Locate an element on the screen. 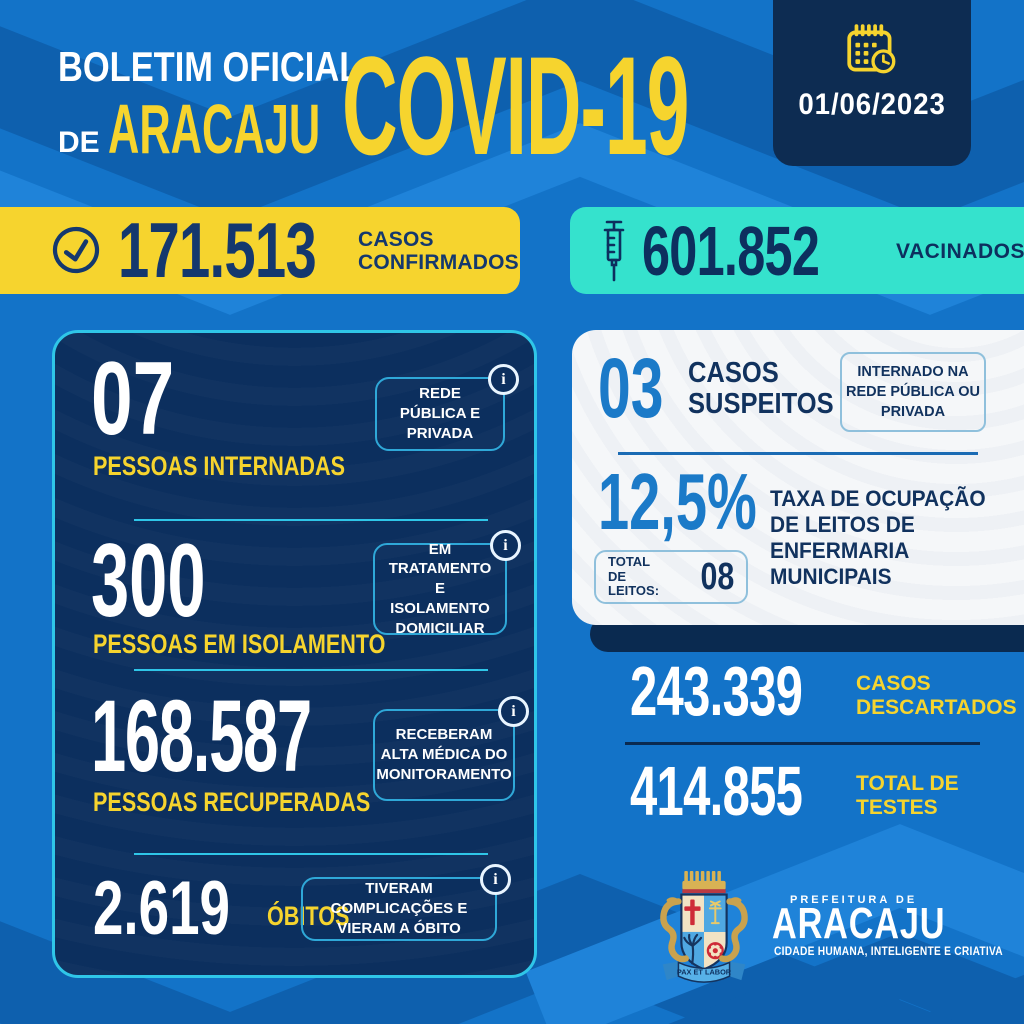 The height and width of the screenshot is (1024, 1024). total-beds-value: 08 is located at coordinates (717, 576).